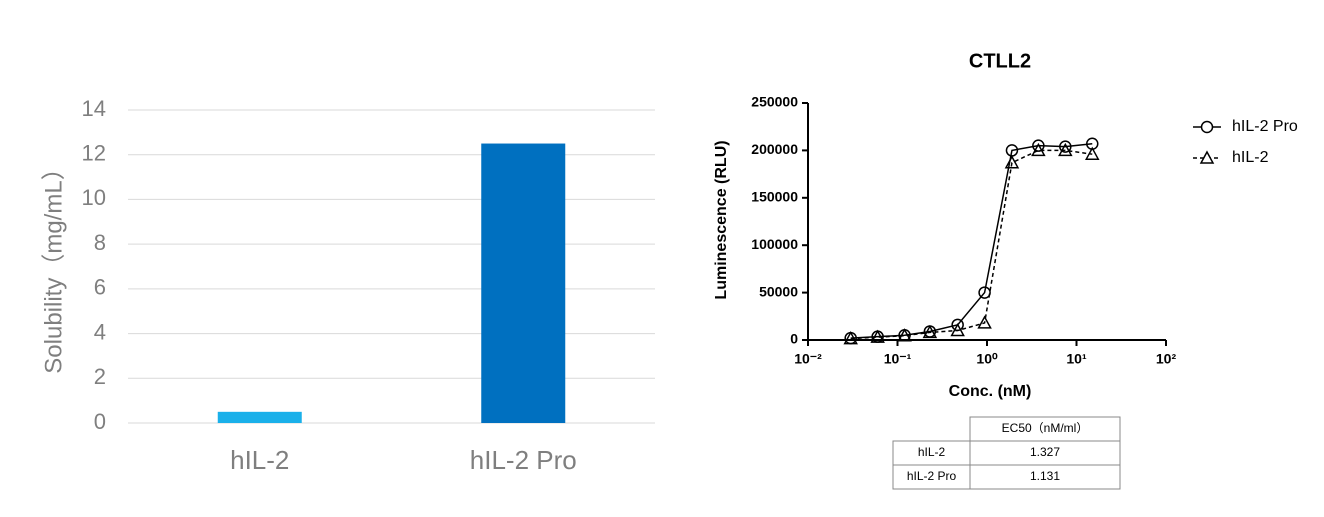 The width and height of the screenshot is (1324, 517). Describe the element at coordinates (898, 359) in the screenshot. I see `x-tick-label: 10⁻¹` at that location.